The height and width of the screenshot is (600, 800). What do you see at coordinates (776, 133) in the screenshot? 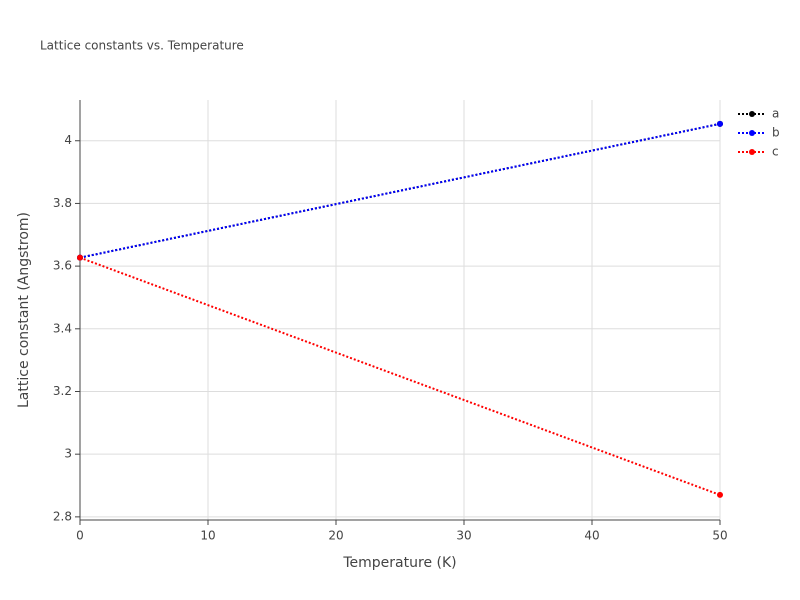
I see `legend-label: b` at bounding box center [776, 133].